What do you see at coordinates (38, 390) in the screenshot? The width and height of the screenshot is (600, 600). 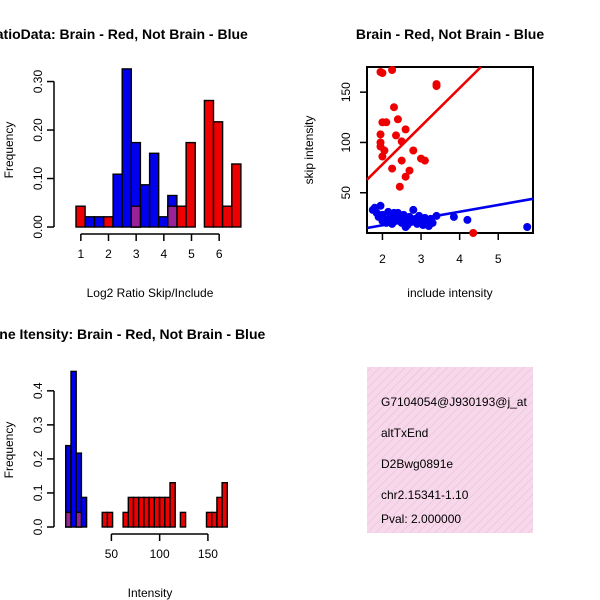 I see `intensity-y-tick-label: 0.4` at bounding box center [38, 390].